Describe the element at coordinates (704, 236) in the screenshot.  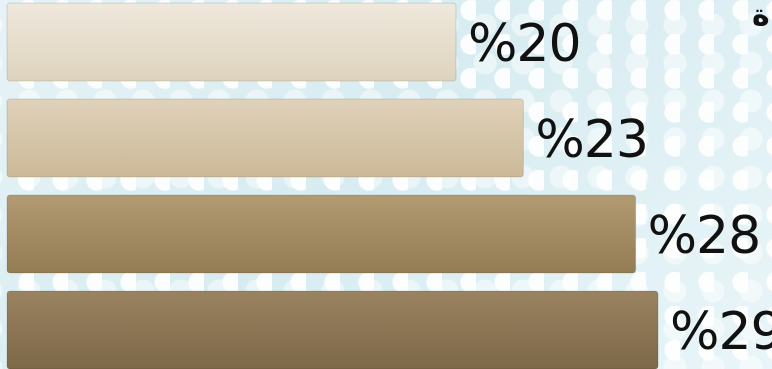
I see `bar-value-label-3: %28` at that location.